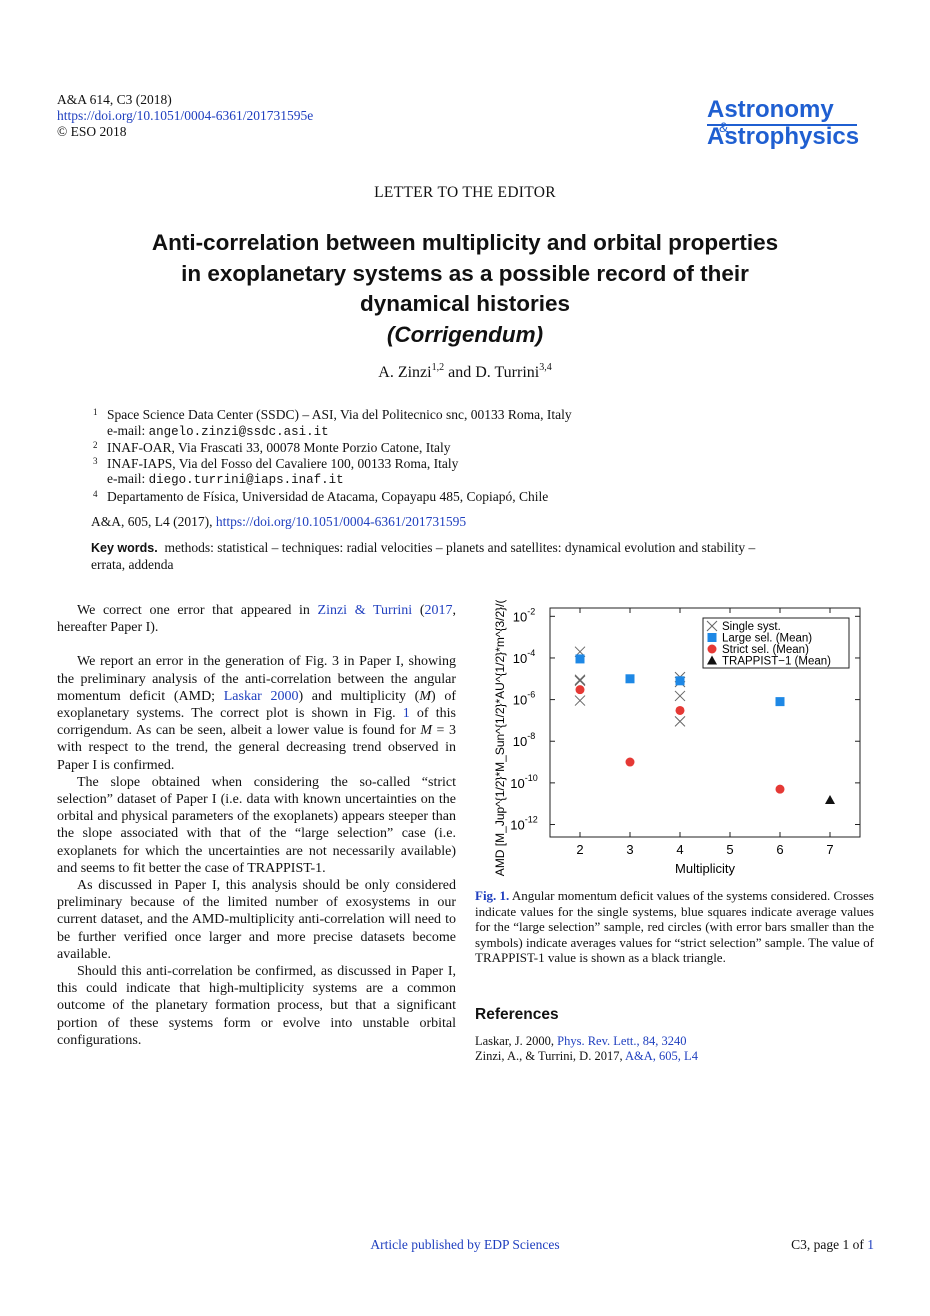 The width and height of the screenshot is (930, 1316). Describe the element at coordinates (132, 564) in the screenshot. I see `keywords-line2: errata, addenda` at that location.